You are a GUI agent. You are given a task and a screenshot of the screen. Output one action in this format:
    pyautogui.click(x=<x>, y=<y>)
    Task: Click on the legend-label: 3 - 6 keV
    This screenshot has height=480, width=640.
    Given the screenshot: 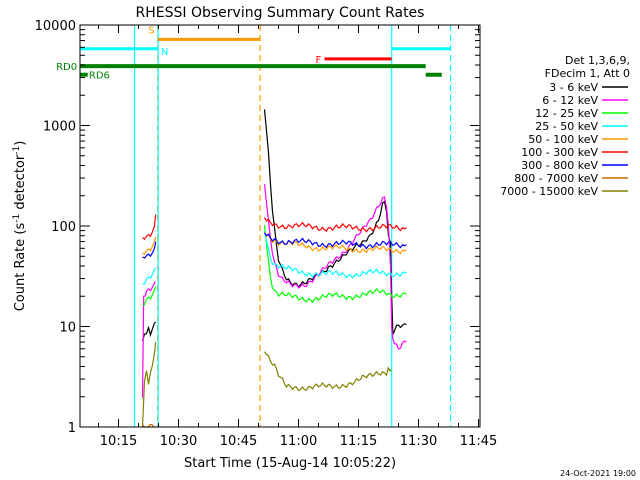 What is the action you would take?
    pyautogui.click(x=573, y=87)
    